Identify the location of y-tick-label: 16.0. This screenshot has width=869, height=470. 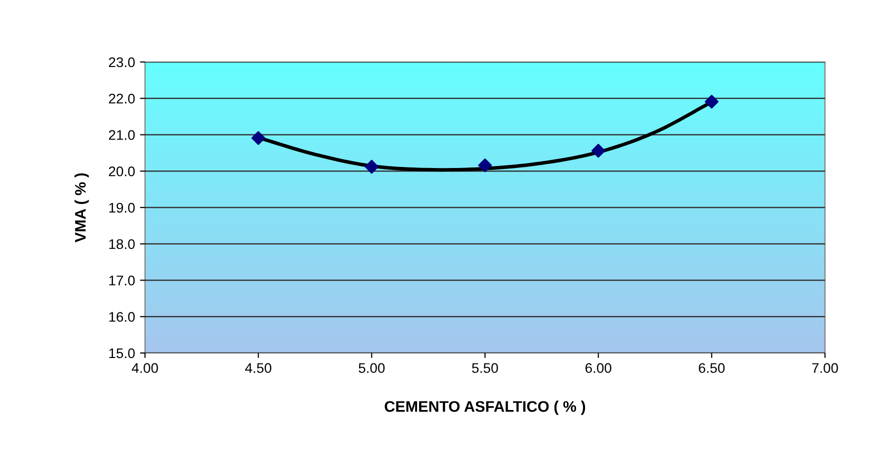
(122, 317).